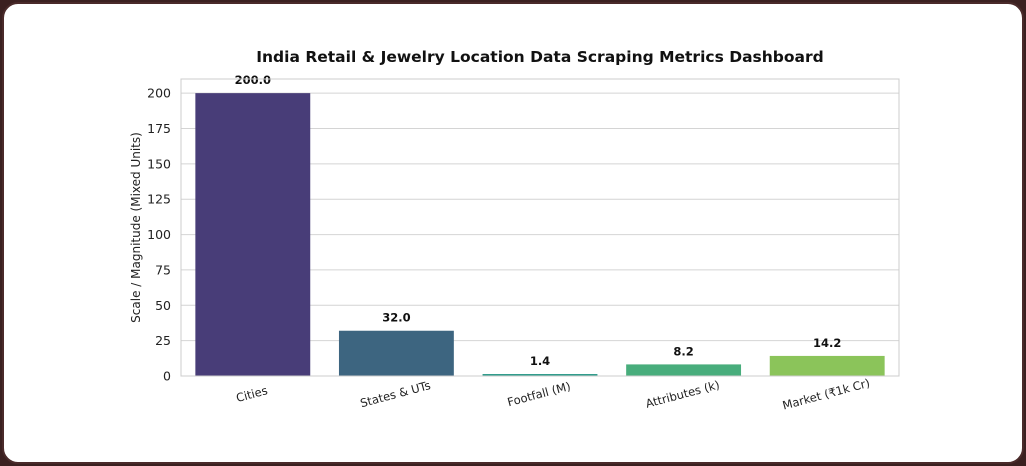 This screenshot has width=1026, height=466. Describe the element at coordinates (159, 163) in the screenshot. I see `y-tick-label: 150` at that location.